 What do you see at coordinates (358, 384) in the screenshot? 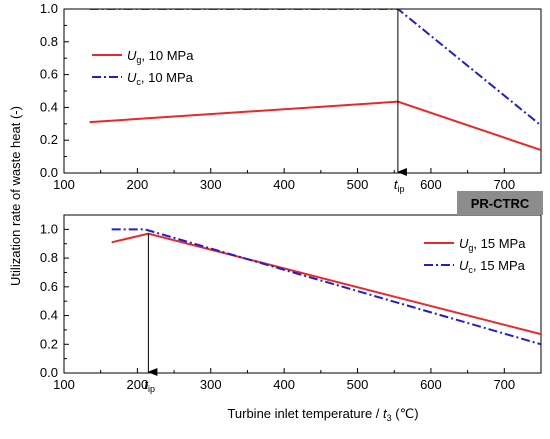
I see `bottom-x-tick-label: 500` at bounding box center [358, 384].